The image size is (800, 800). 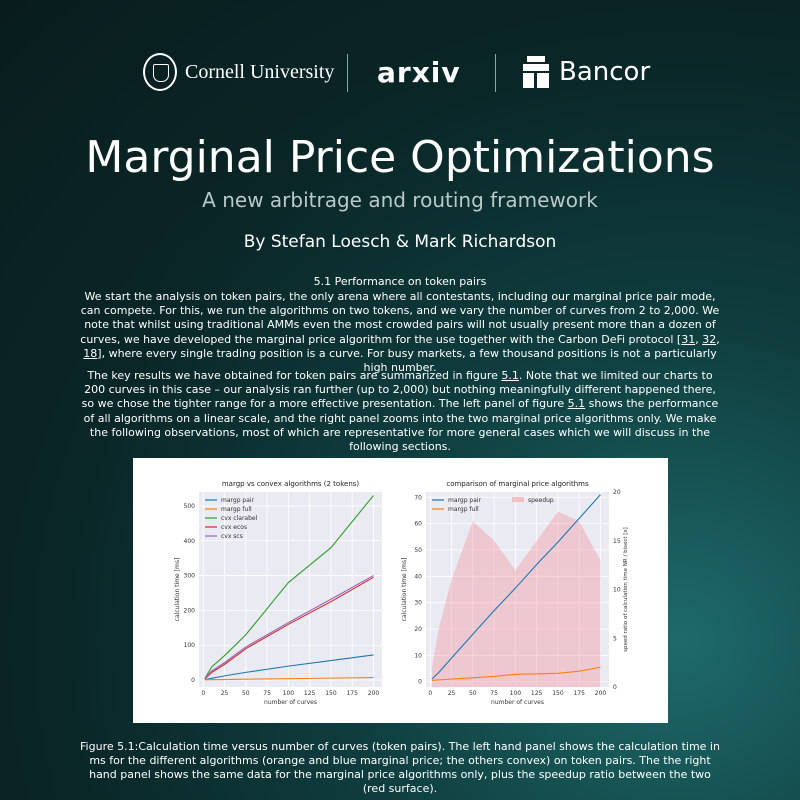 What do you see at coordinates (418, 629) in the screenshot?
I see `y-tick-label: 20` at bounding box center [418, 629].